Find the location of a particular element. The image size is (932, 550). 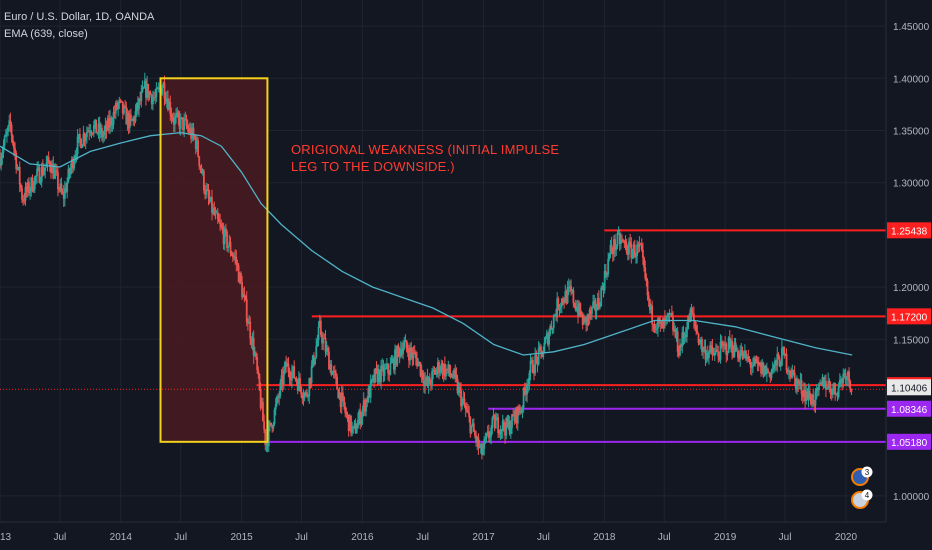

weakness-box-fill is located at coordinates (214, 260).